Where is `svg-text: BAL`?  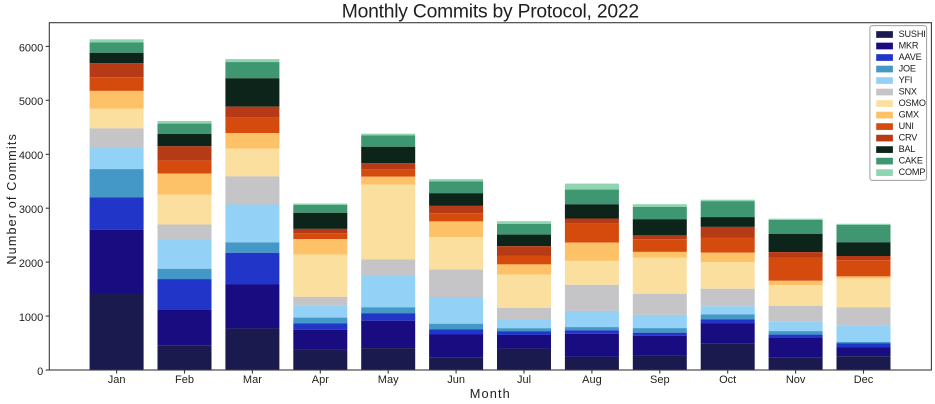 svg-text: BAL is located at coordinates (907, 149).